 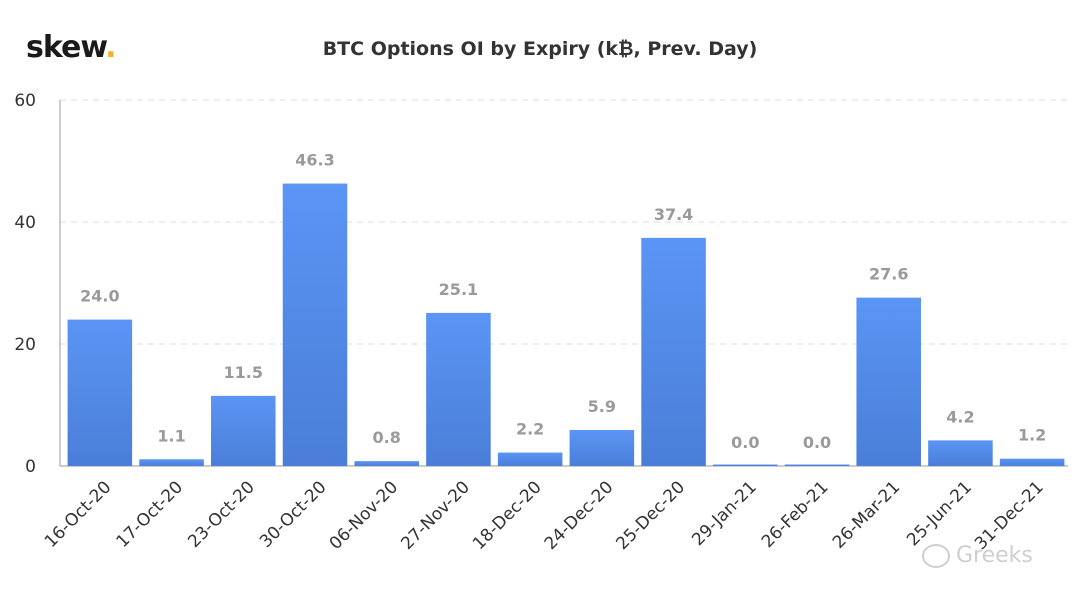 I want to click on x-tick-label: 29-Jan-21, so click(x=724, y=513).